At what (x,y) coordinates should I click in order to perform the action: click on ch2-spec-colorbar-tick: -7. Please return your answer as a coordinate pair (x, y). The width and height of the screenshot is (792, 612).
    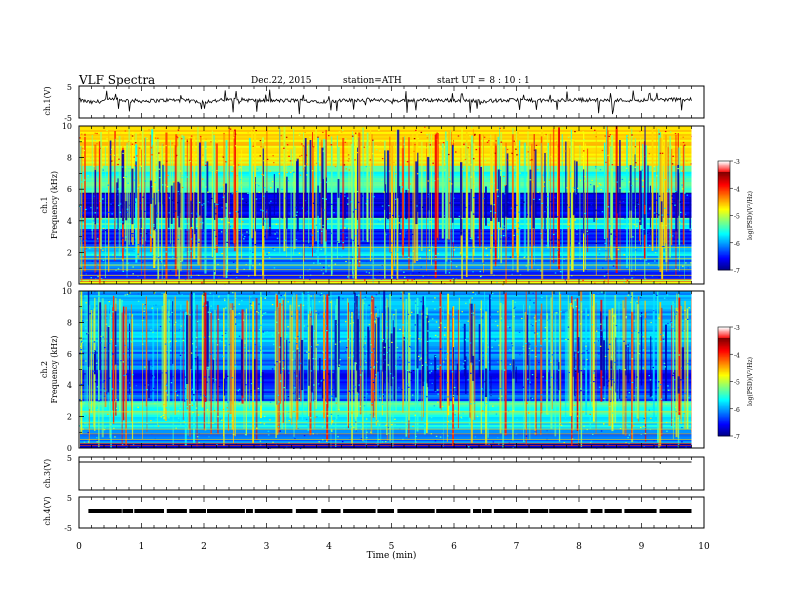
    Looking at the image, I should click on (737, 437).